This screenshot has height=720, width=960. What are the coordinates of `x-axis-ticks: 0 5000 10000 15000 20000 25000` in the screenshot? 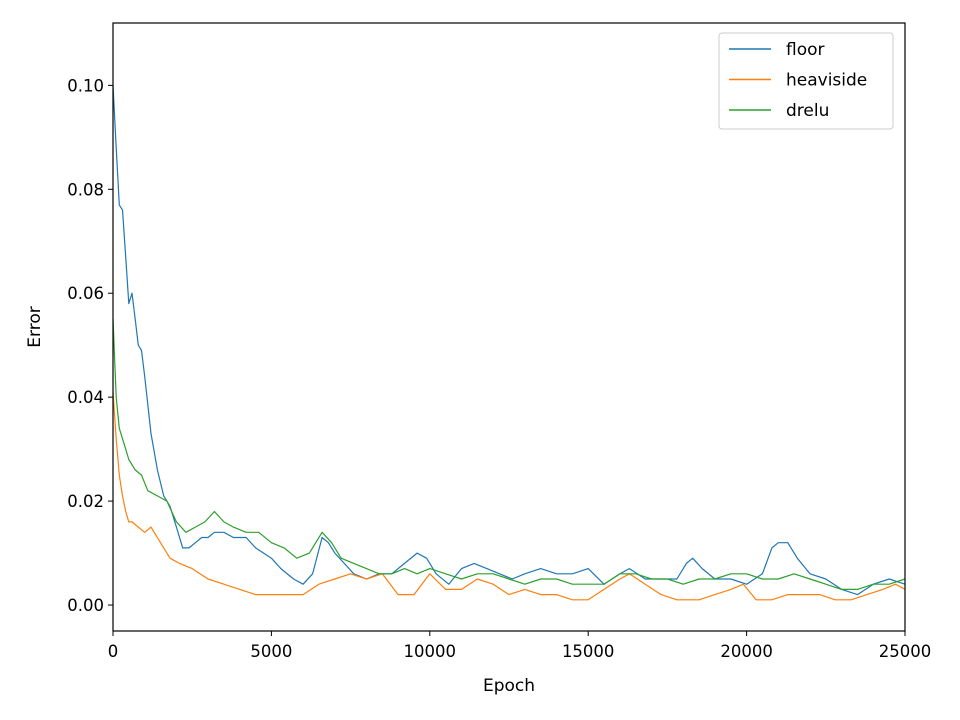 It's located at (520, 646).